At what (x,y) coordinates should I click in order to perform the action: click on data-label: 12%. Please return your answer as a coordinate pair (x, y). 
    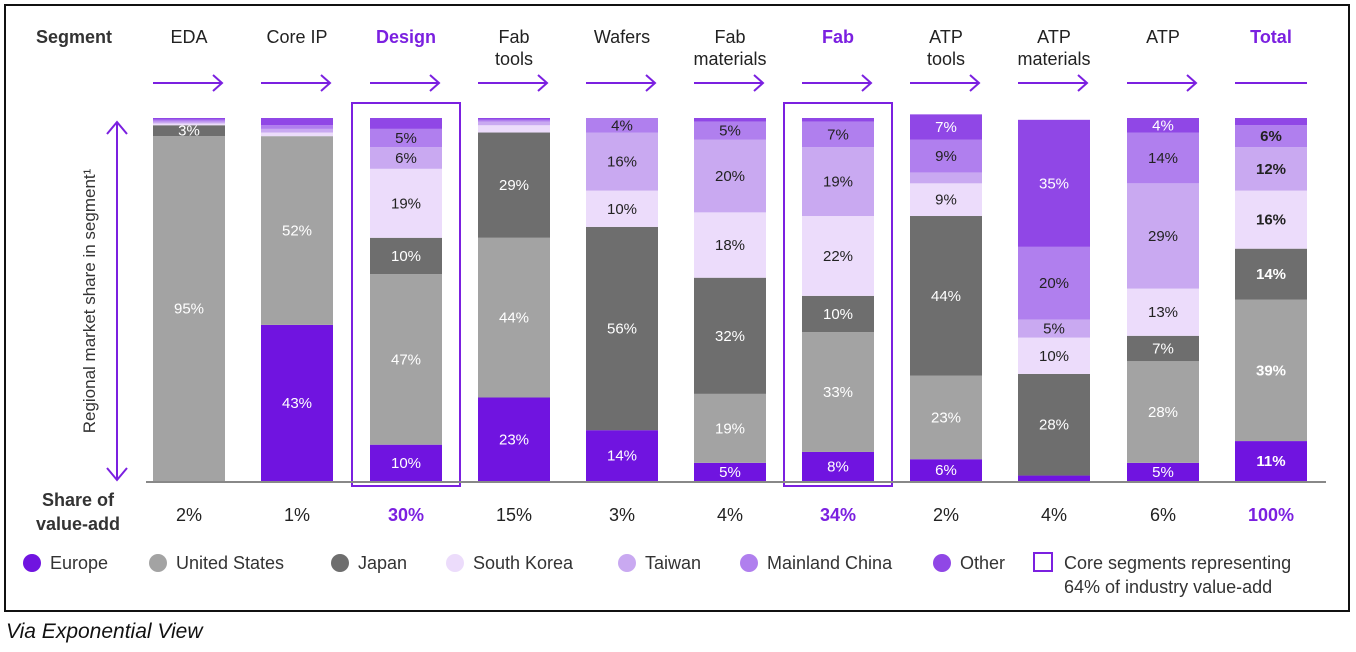
    Looking at the image, I should click on (1271, 169).